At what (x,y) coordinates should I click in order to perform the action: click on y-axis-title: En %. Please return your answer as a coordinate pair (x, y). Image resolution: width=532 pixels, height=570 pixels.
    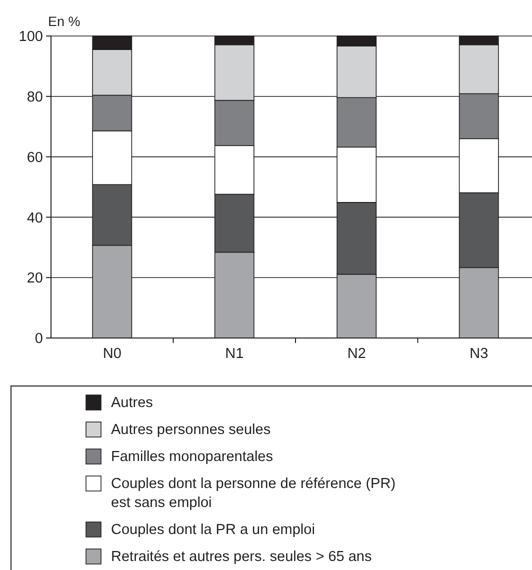
    Looking at the image, I should click on (64, 21).